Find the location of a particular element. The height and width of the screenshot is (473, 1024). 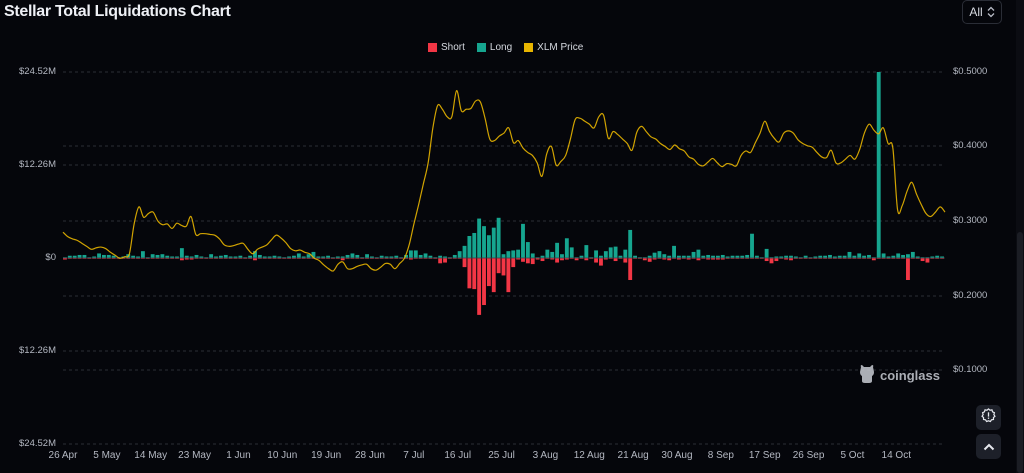

x-axis-tick: 21 Aug is located at coordinates (633, 455).